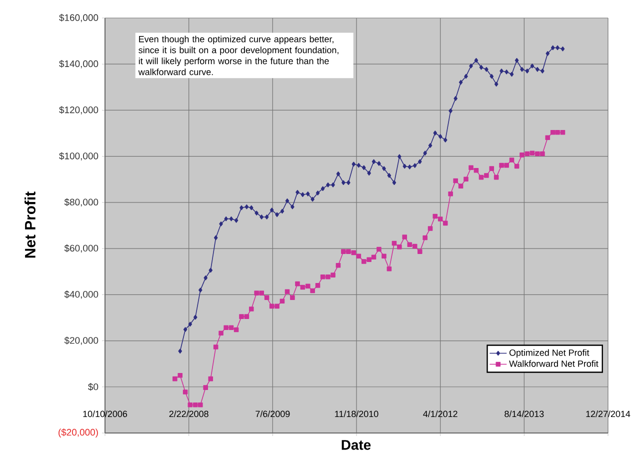 The width and height of the screenshot is (641, 455). I want to click on x-axis-title: Date, so click(356, 445).